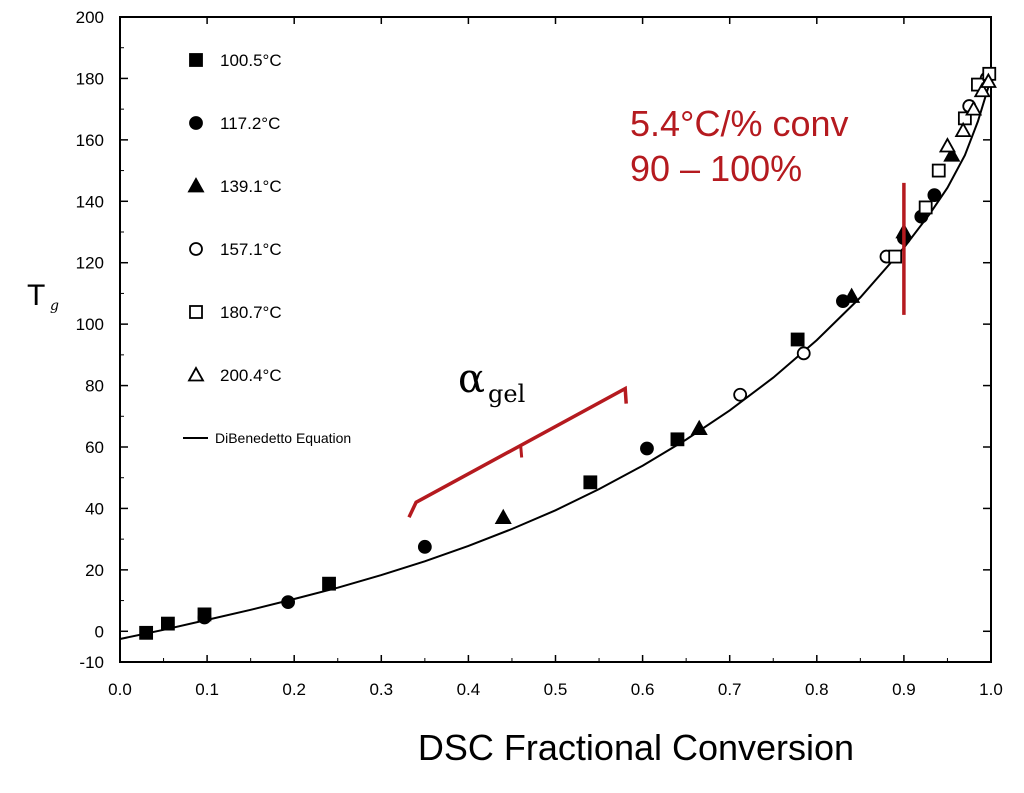  Describe the element at coordinates (90, 78) in the screenshot. I see `y-tick-label: 180` at that location.